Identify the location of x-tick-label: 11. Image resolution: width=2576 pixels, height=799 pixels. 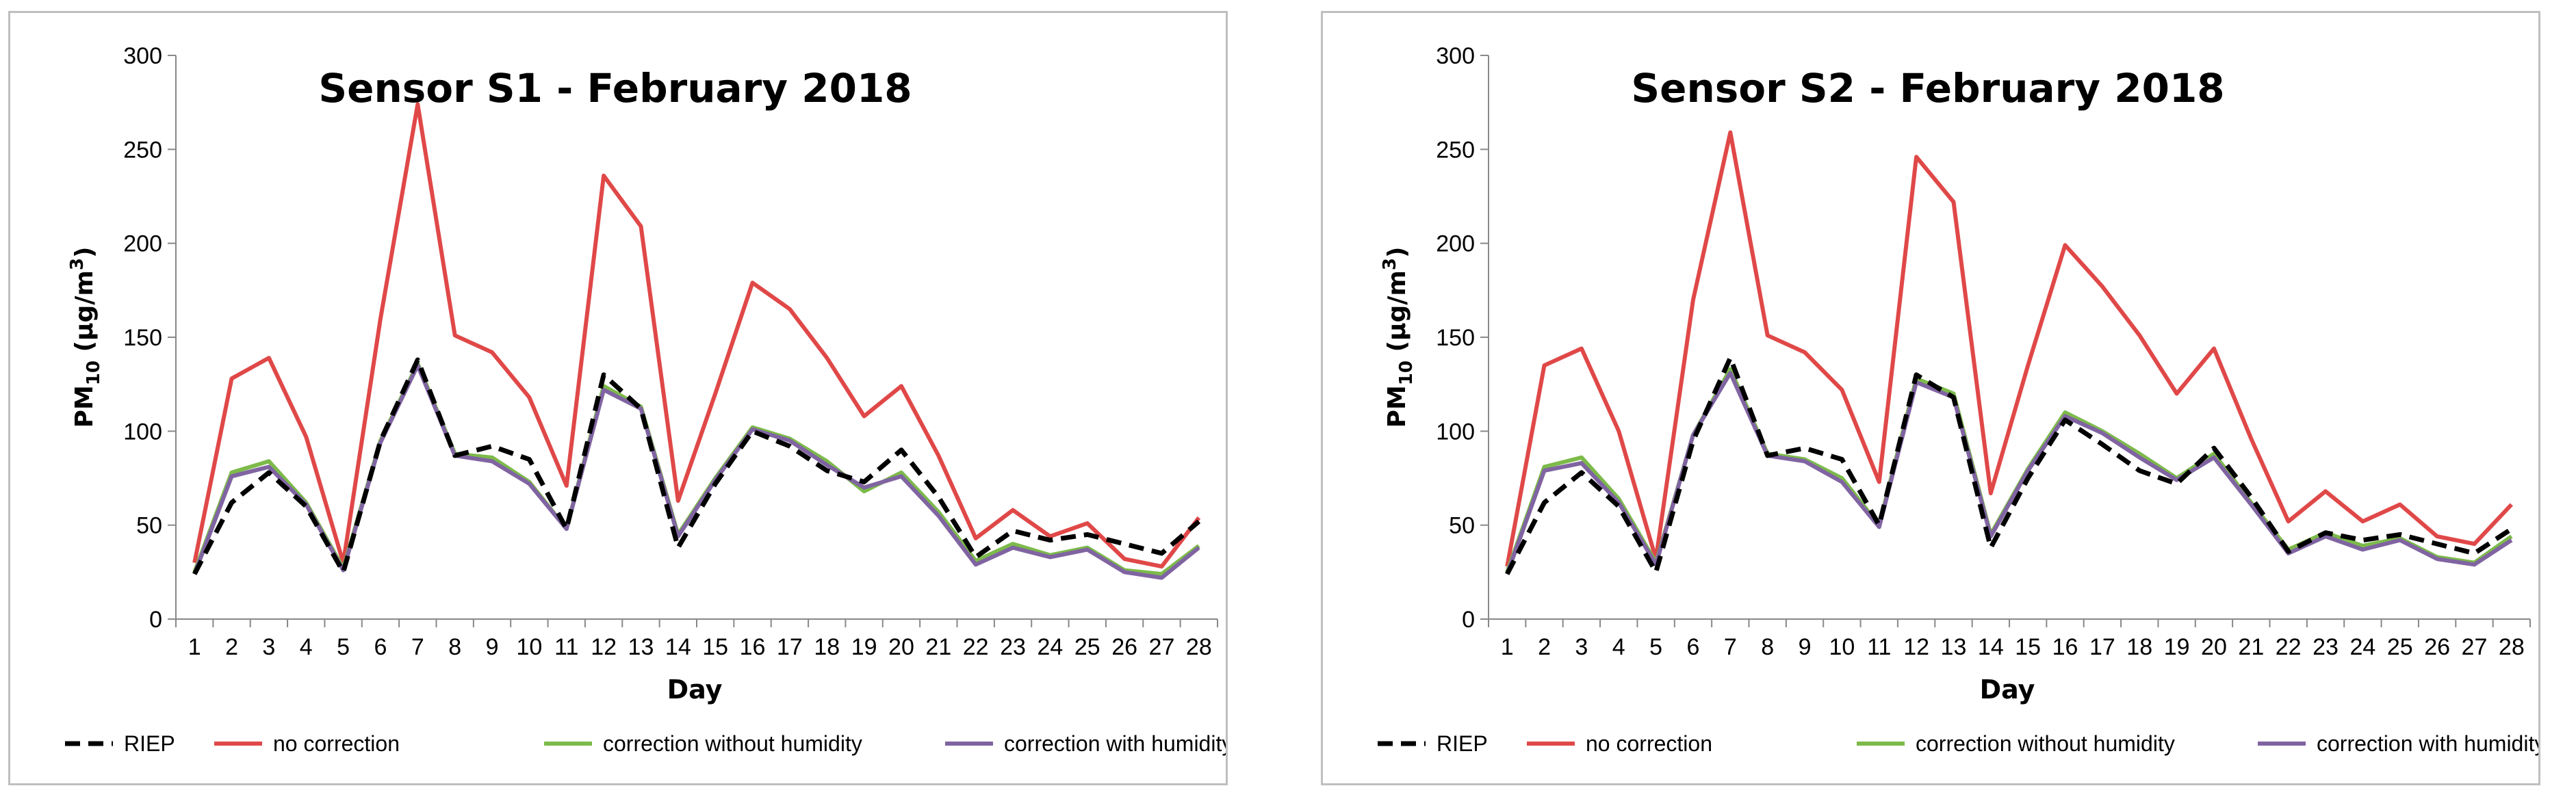
(566, 647).